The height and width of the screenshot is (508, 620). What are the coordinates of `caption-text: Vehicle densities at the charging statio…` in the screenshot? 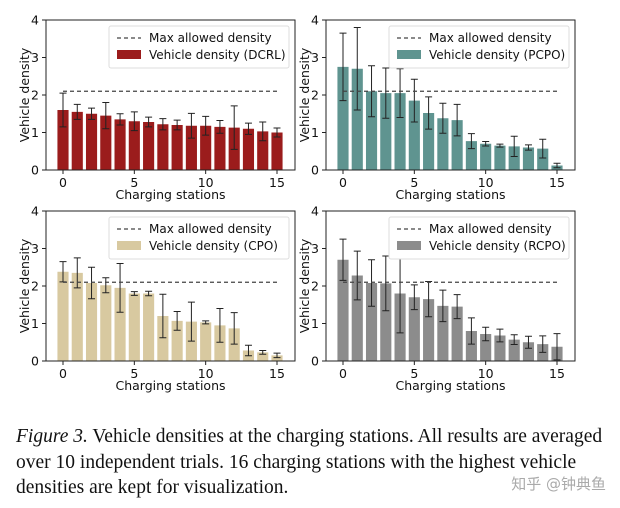 It's located at (309, 462).